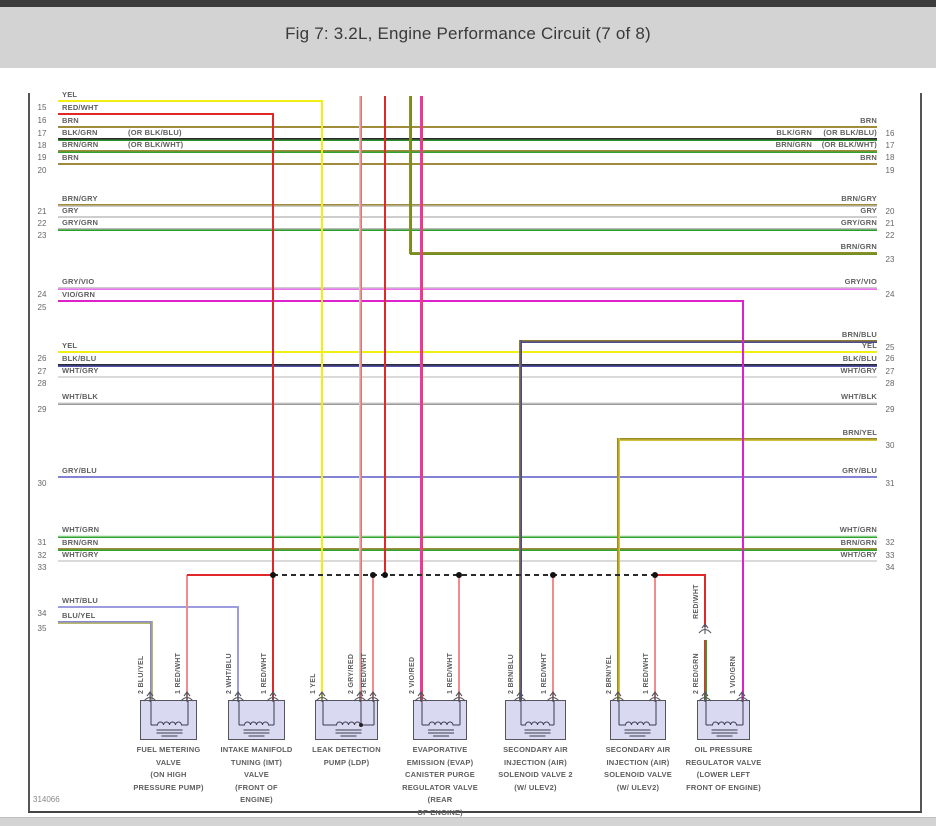 This screenshot has height=826, width=936. I want to click on component-name-line: FUEL METERING, so click(168, 749).